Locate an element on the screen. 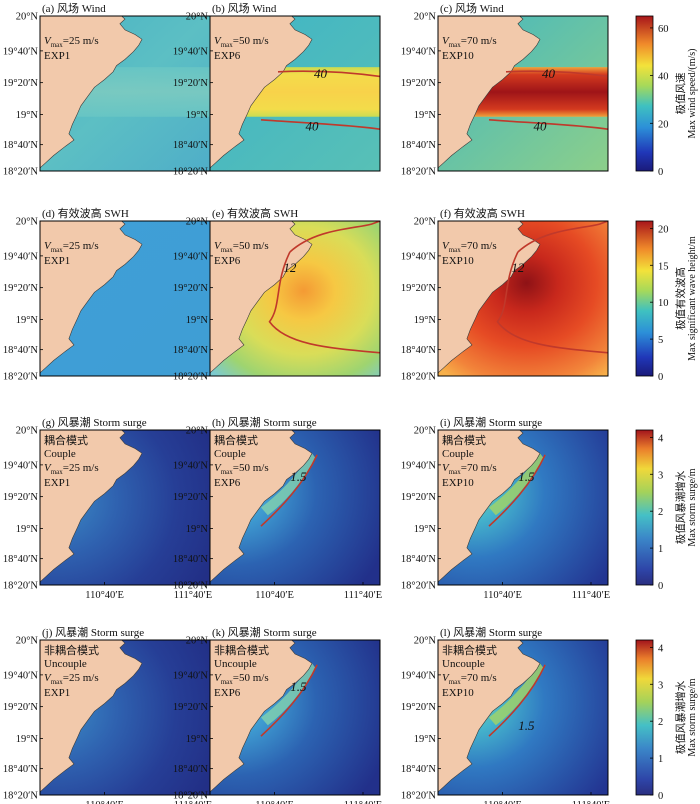  colorbar-tick-label: 4 is located at coordinates (661, 648).